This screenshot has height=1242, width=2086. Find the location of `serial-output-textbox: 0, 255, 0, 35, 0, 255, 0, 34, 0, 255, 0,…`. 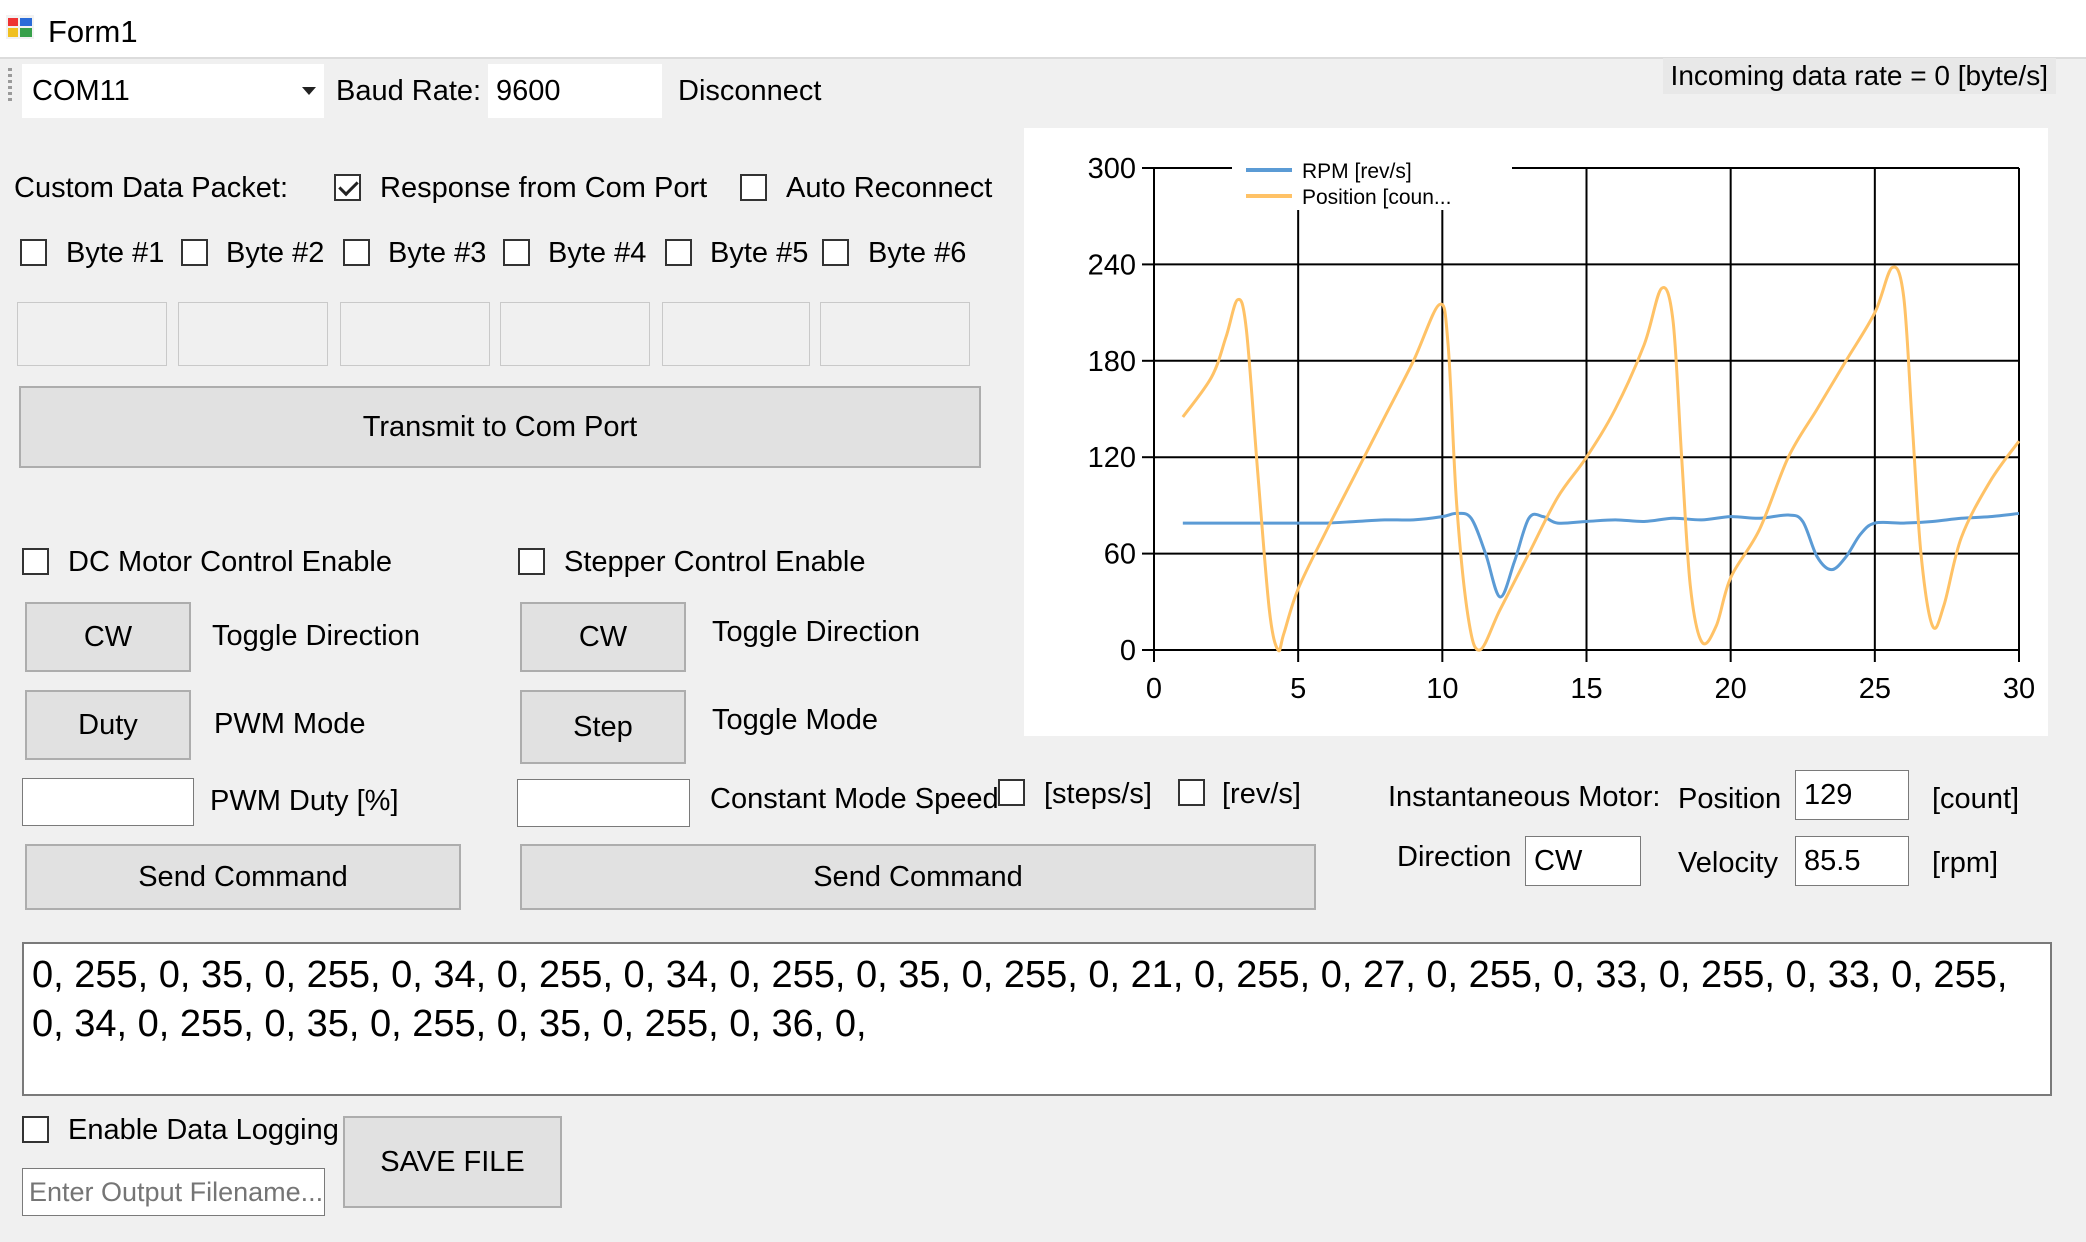

serial-output-textbox: 0, 255, 0, 35, 0, 255, 0, 34, 0, 255, 0,… is located at coordinates (1037, 1019).